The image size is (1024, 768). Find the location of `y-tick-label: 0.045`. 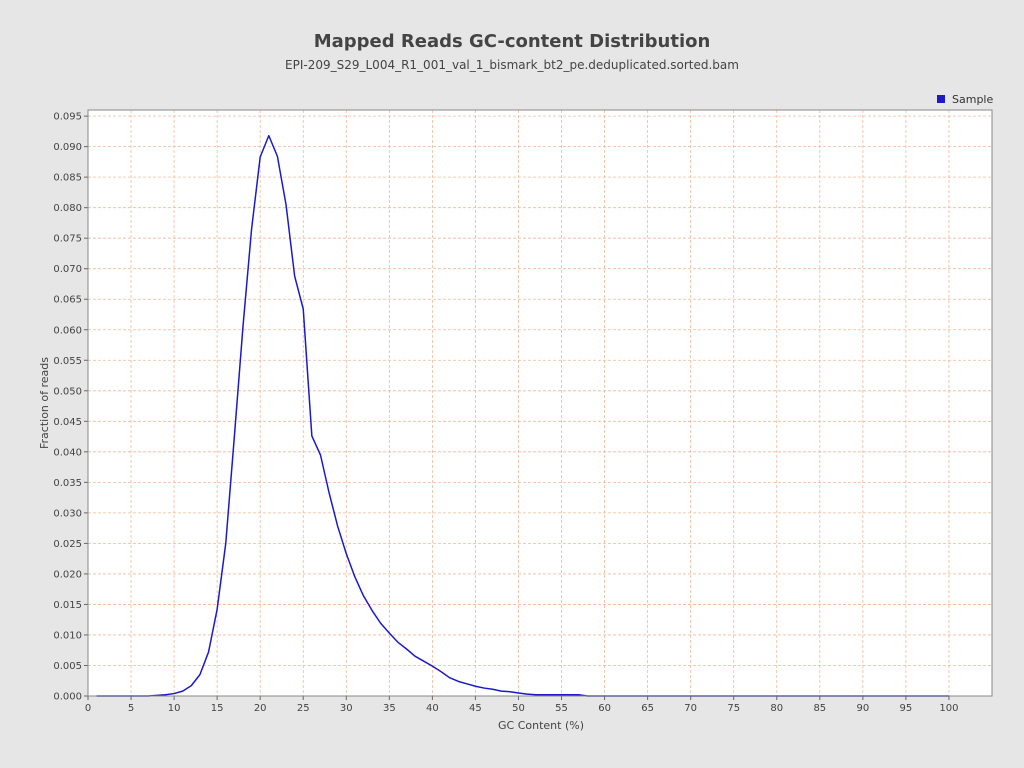

y-tick-label: 0.045 is located at coordinates (67, 422).